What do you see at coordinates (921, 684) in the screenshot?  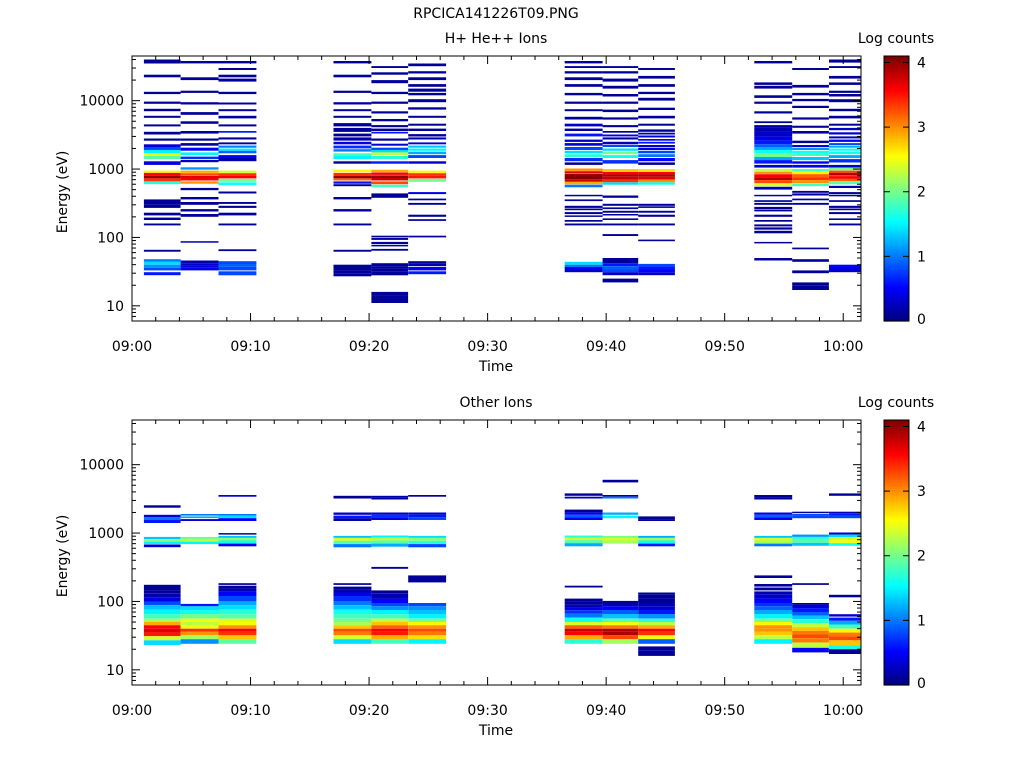 I see `colorbar-tick-label: 0` at bounding box center [921, 684].